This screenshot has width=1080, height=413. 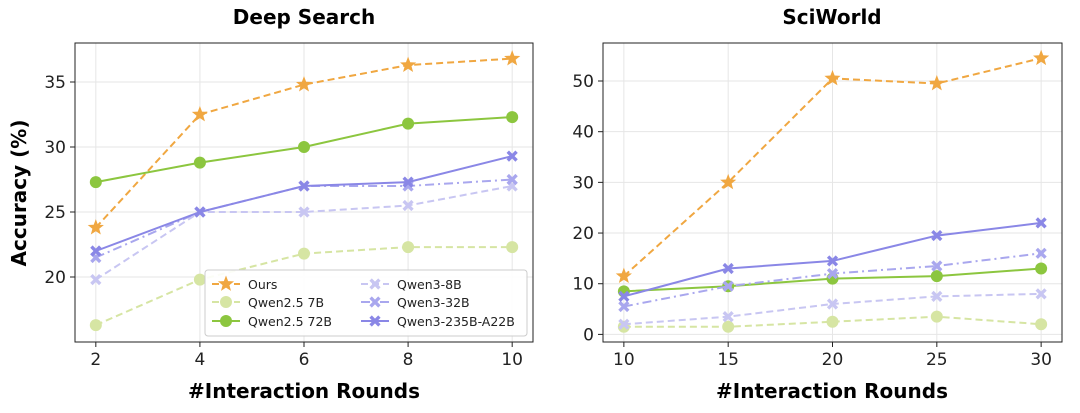 I want to click on legend-marker-qwen3-235b-a22b, so click(x=375, y=321).